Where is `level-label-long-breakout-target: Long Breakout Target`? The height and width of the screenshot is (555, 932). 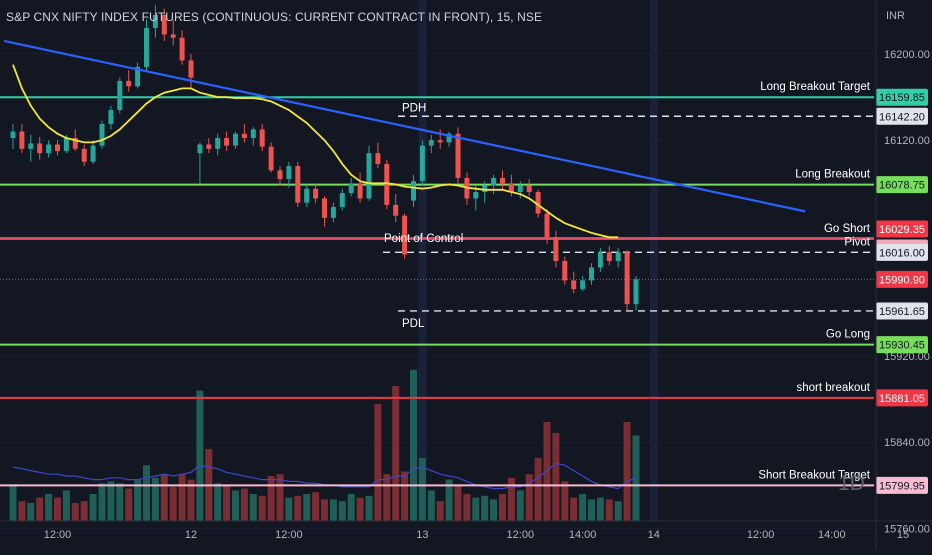
level-label-long-breakout-target: Long Breakout Target is located at coordinates (815, 87).